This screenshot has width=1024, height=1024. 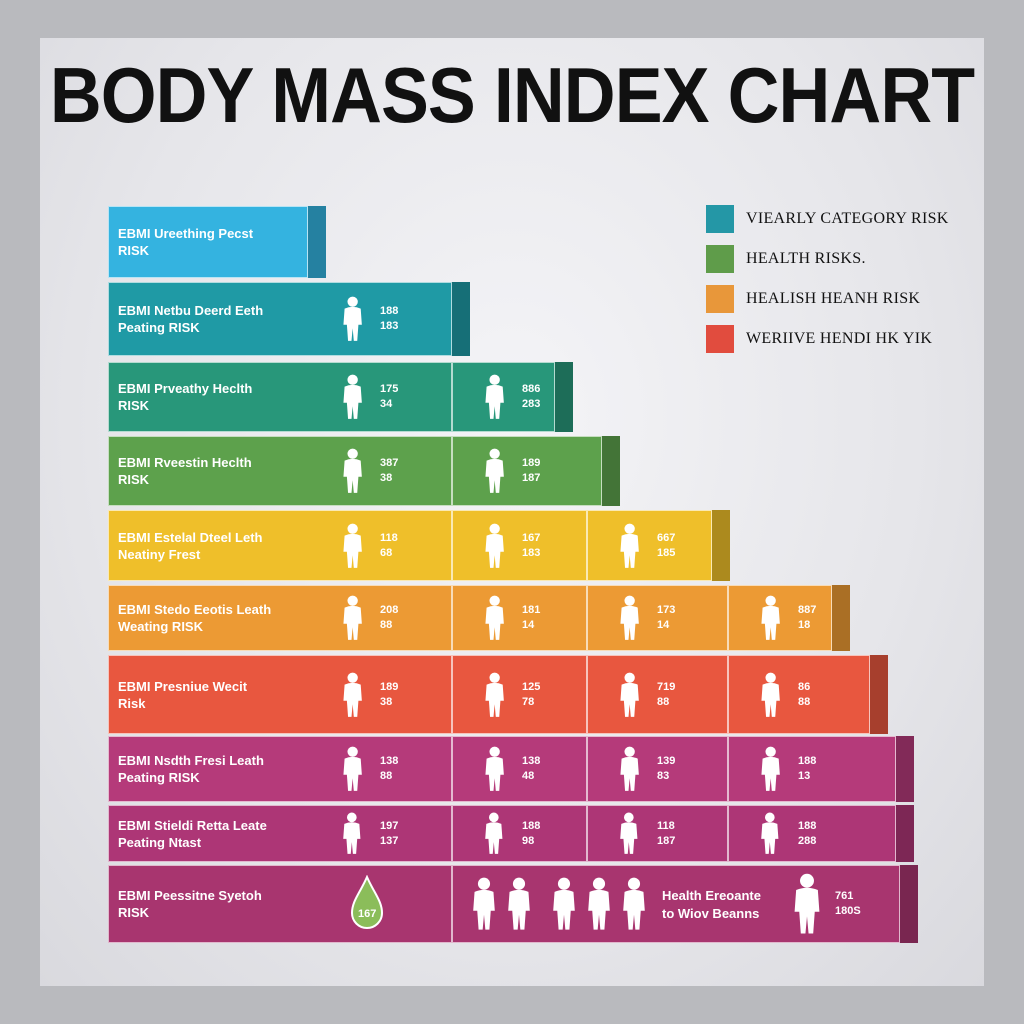 What do you see at coordinates (720, 299) in the screenshot?
I see `legend-swatch` at bounding box center [720, 299].